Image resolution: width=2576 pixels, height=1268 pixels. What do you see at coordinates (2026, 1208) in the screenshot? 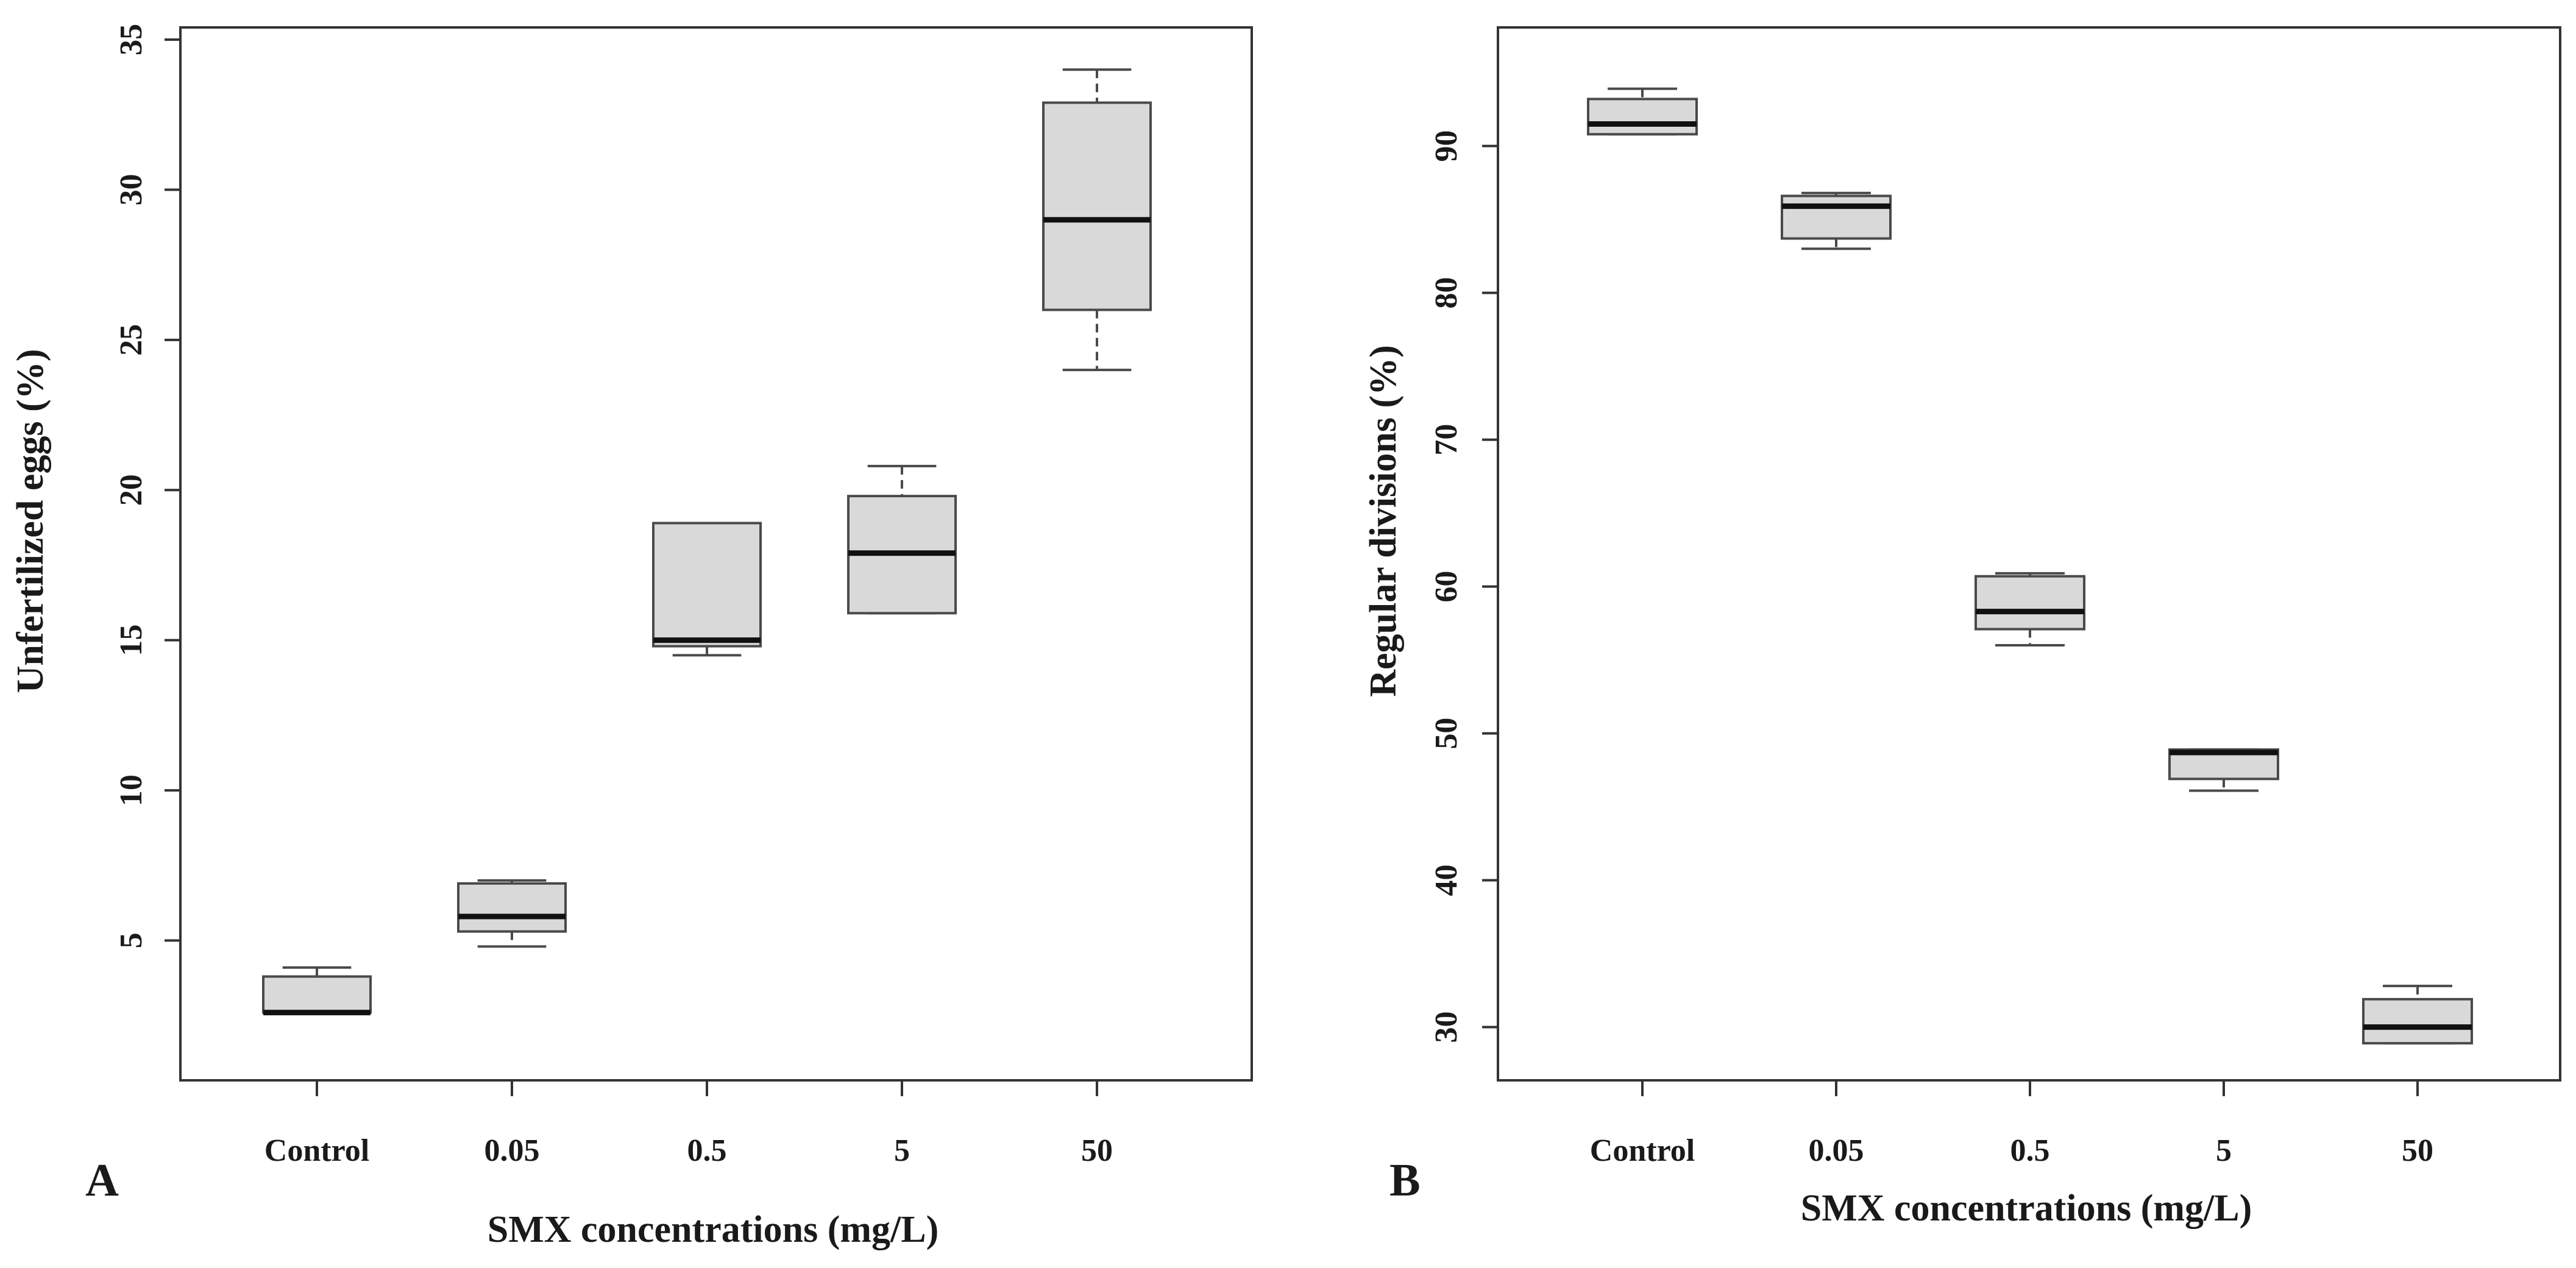
I see `panel-b-xlabel: SMX concentrations (mg/L)` at bounding box center [2026, 1208].